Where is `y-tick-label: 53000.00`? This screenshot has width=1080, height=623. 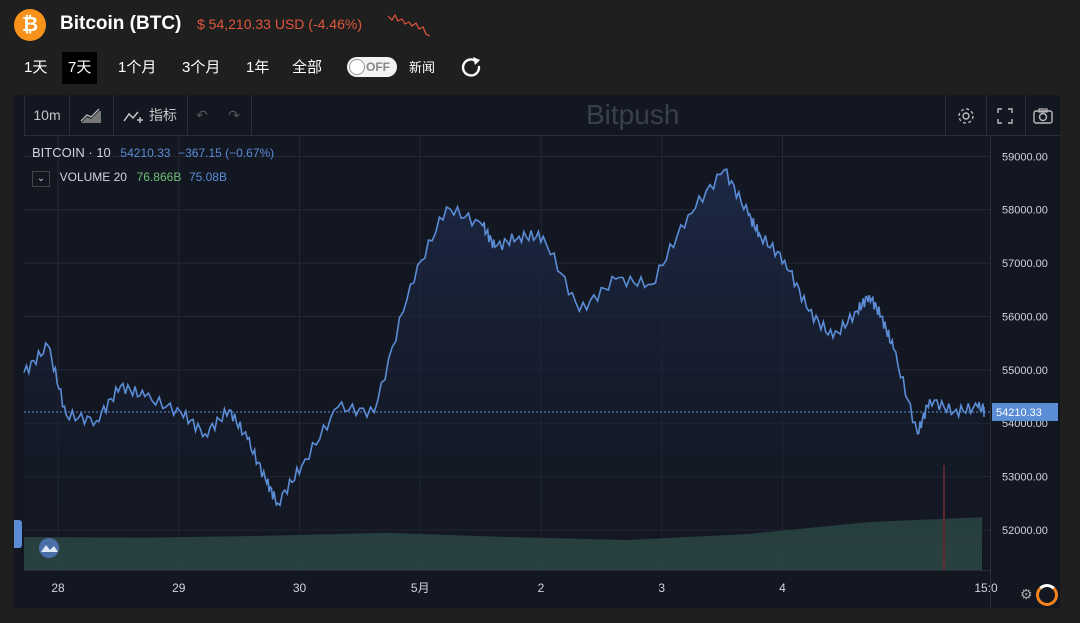
y-tick-label: 53000.00 is located at coordinates (1025, 478).